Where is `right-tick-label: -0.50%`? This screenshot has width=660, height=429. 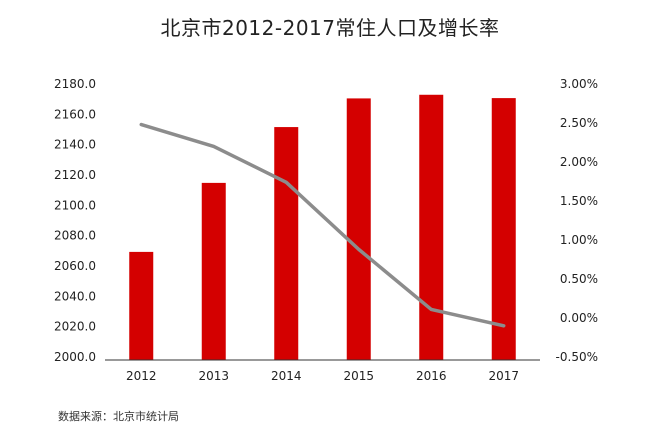 right-tick-label: -0.50% is located at coordinates (577, 357).